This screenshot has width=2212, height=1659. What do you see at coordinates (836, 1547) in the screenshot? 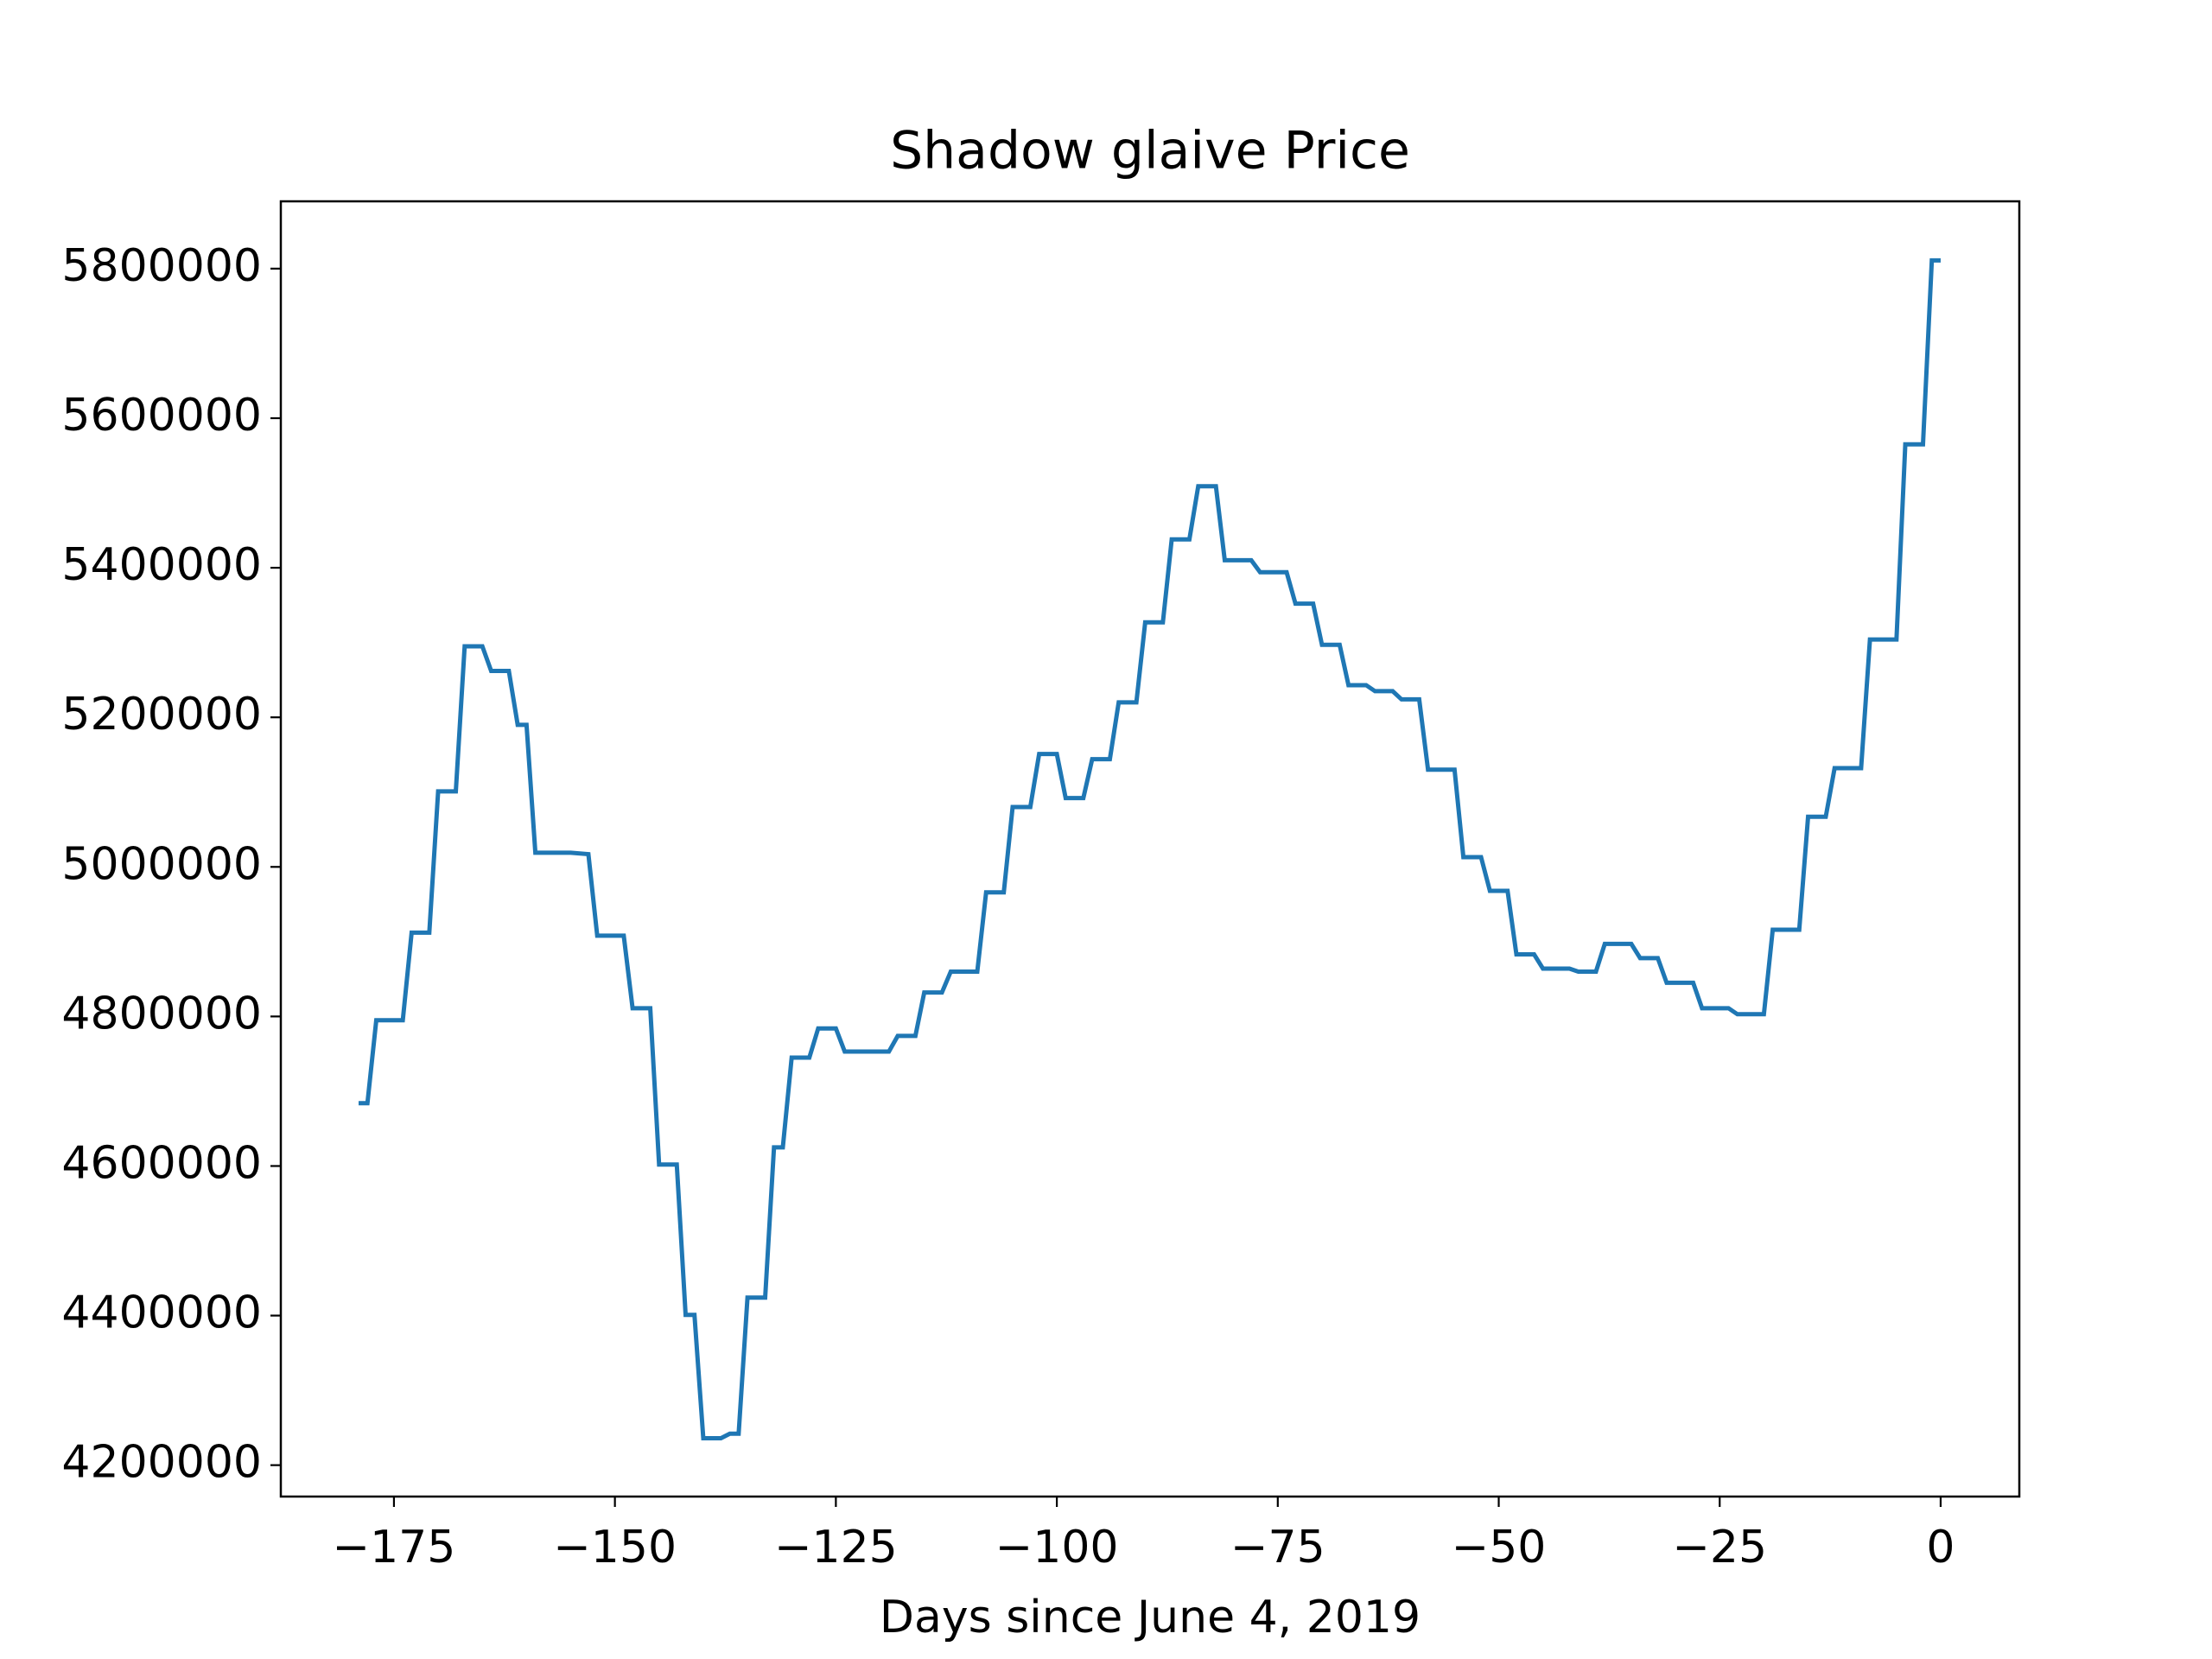
I see `x-tick-label: −125` at bounding box center [836, 1547].